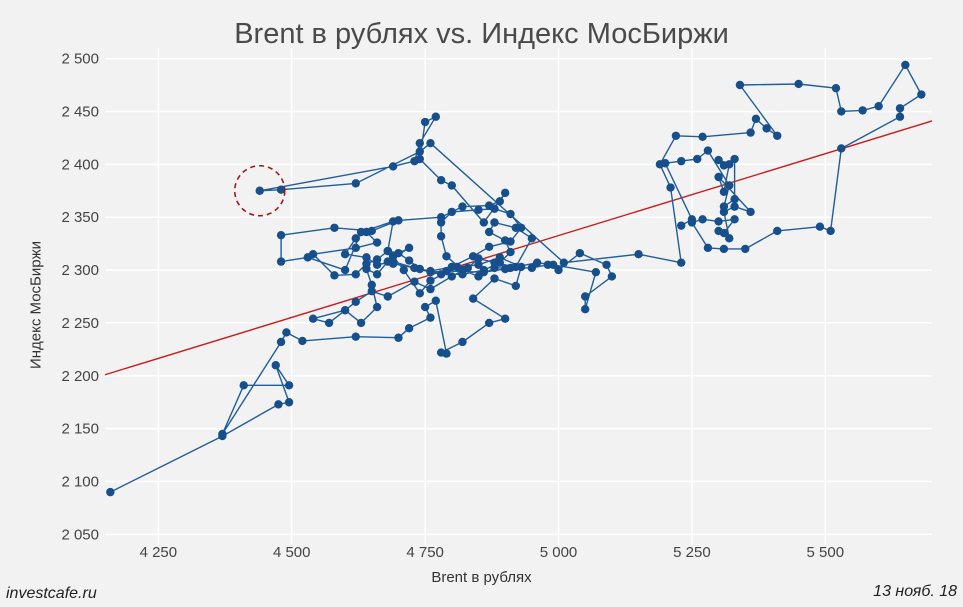 This screenshot has width=963, height=607. Describe the element at coordinates (80, 111) in the screenshot. I see `y-tick-label: 2 450` at that location.